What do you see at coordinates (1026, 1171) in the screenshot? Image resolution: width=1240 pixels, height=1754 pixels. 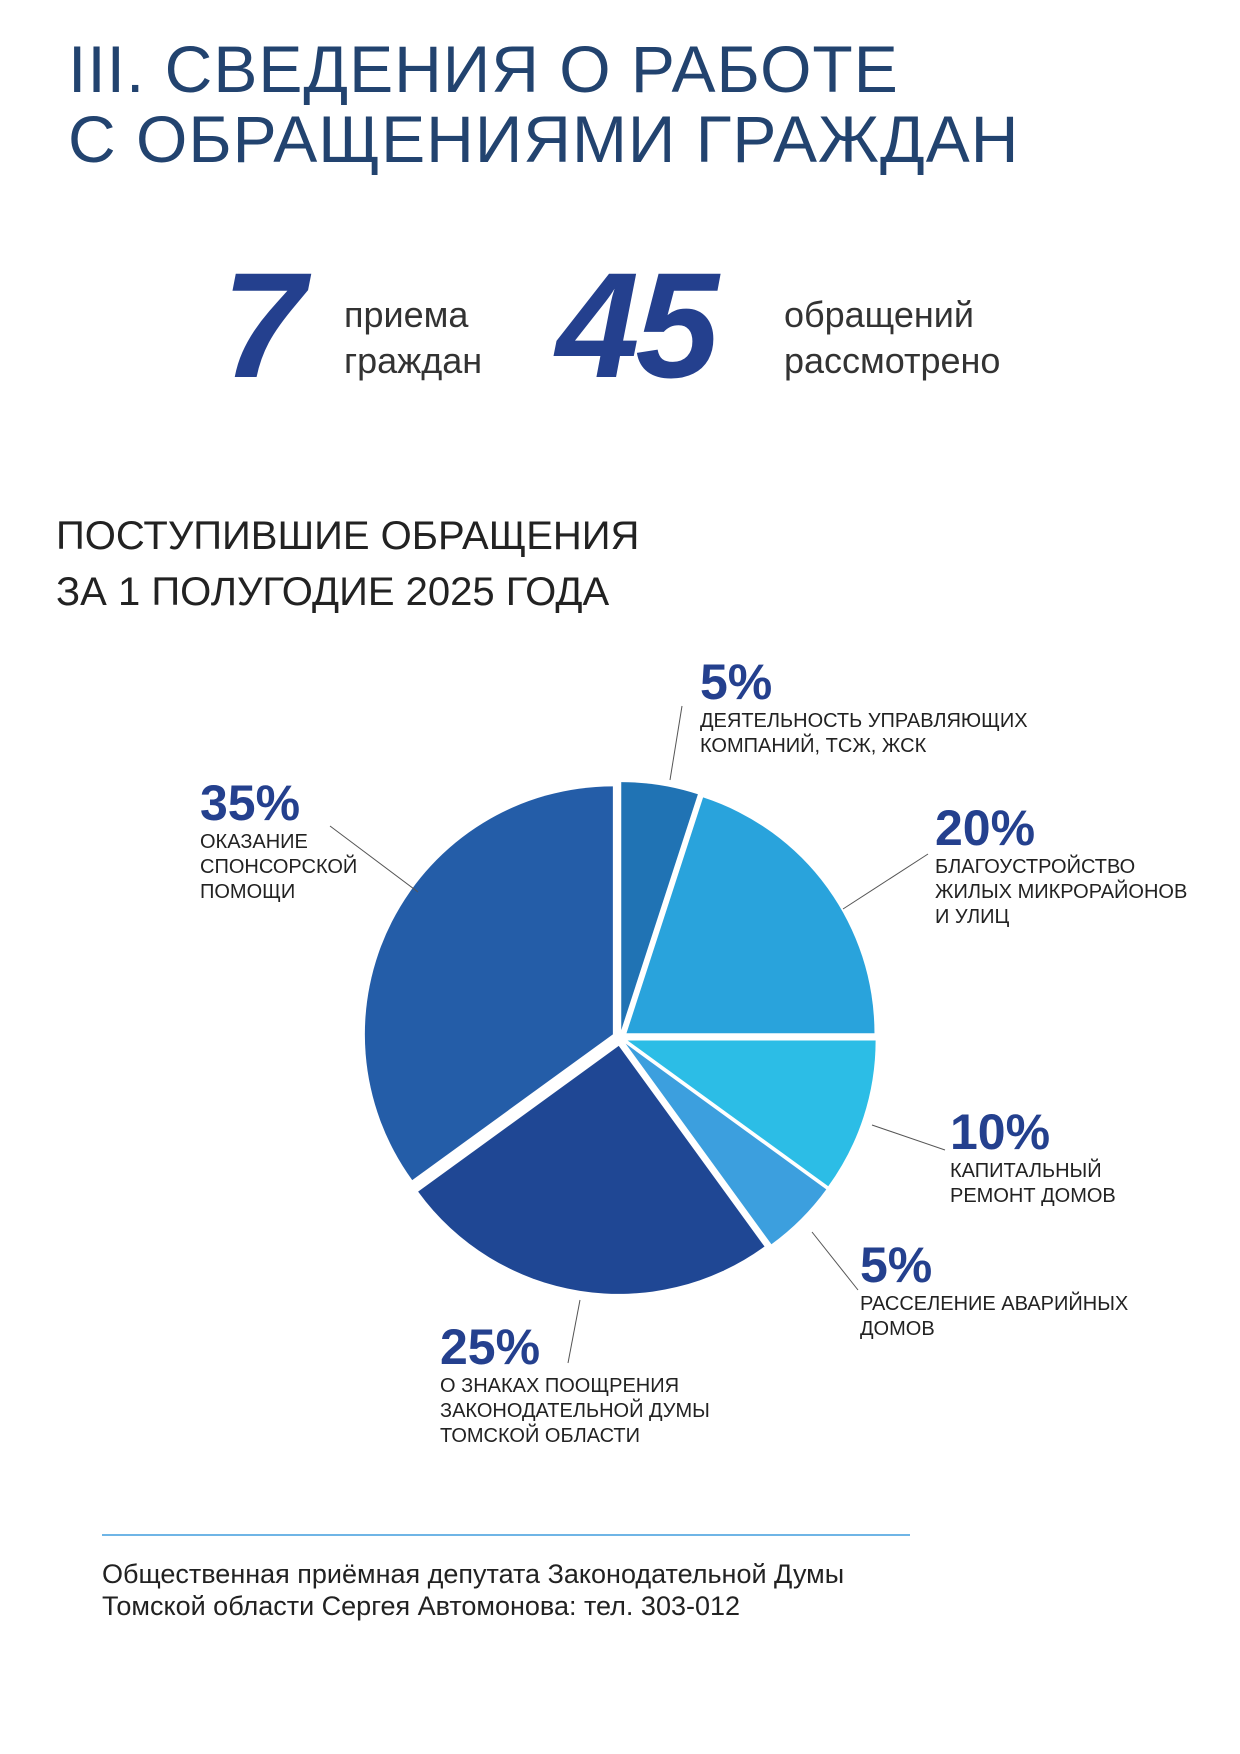 I see `slice-label-capital-repair-line-1: КАПИТАЛЬНЫЙ` at bounding box center [1026, 1171].